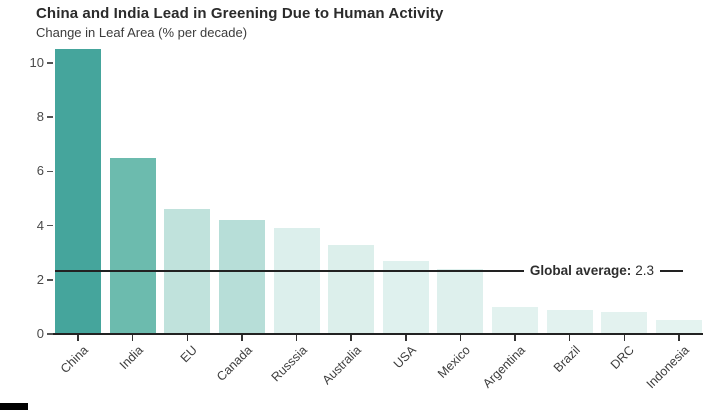 Image resolution: width=720 pixels, height=410 pixels. I want to click on x-tick-mexico, so click(460, 338).